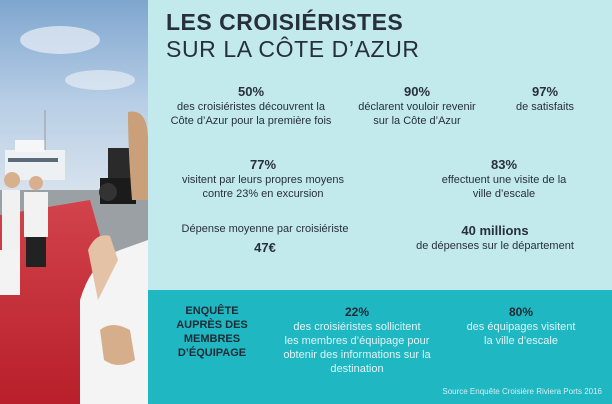 The image size is (612, 404). I want to click on page-title: LES CROISIÉRISTES, so click(285, 22).